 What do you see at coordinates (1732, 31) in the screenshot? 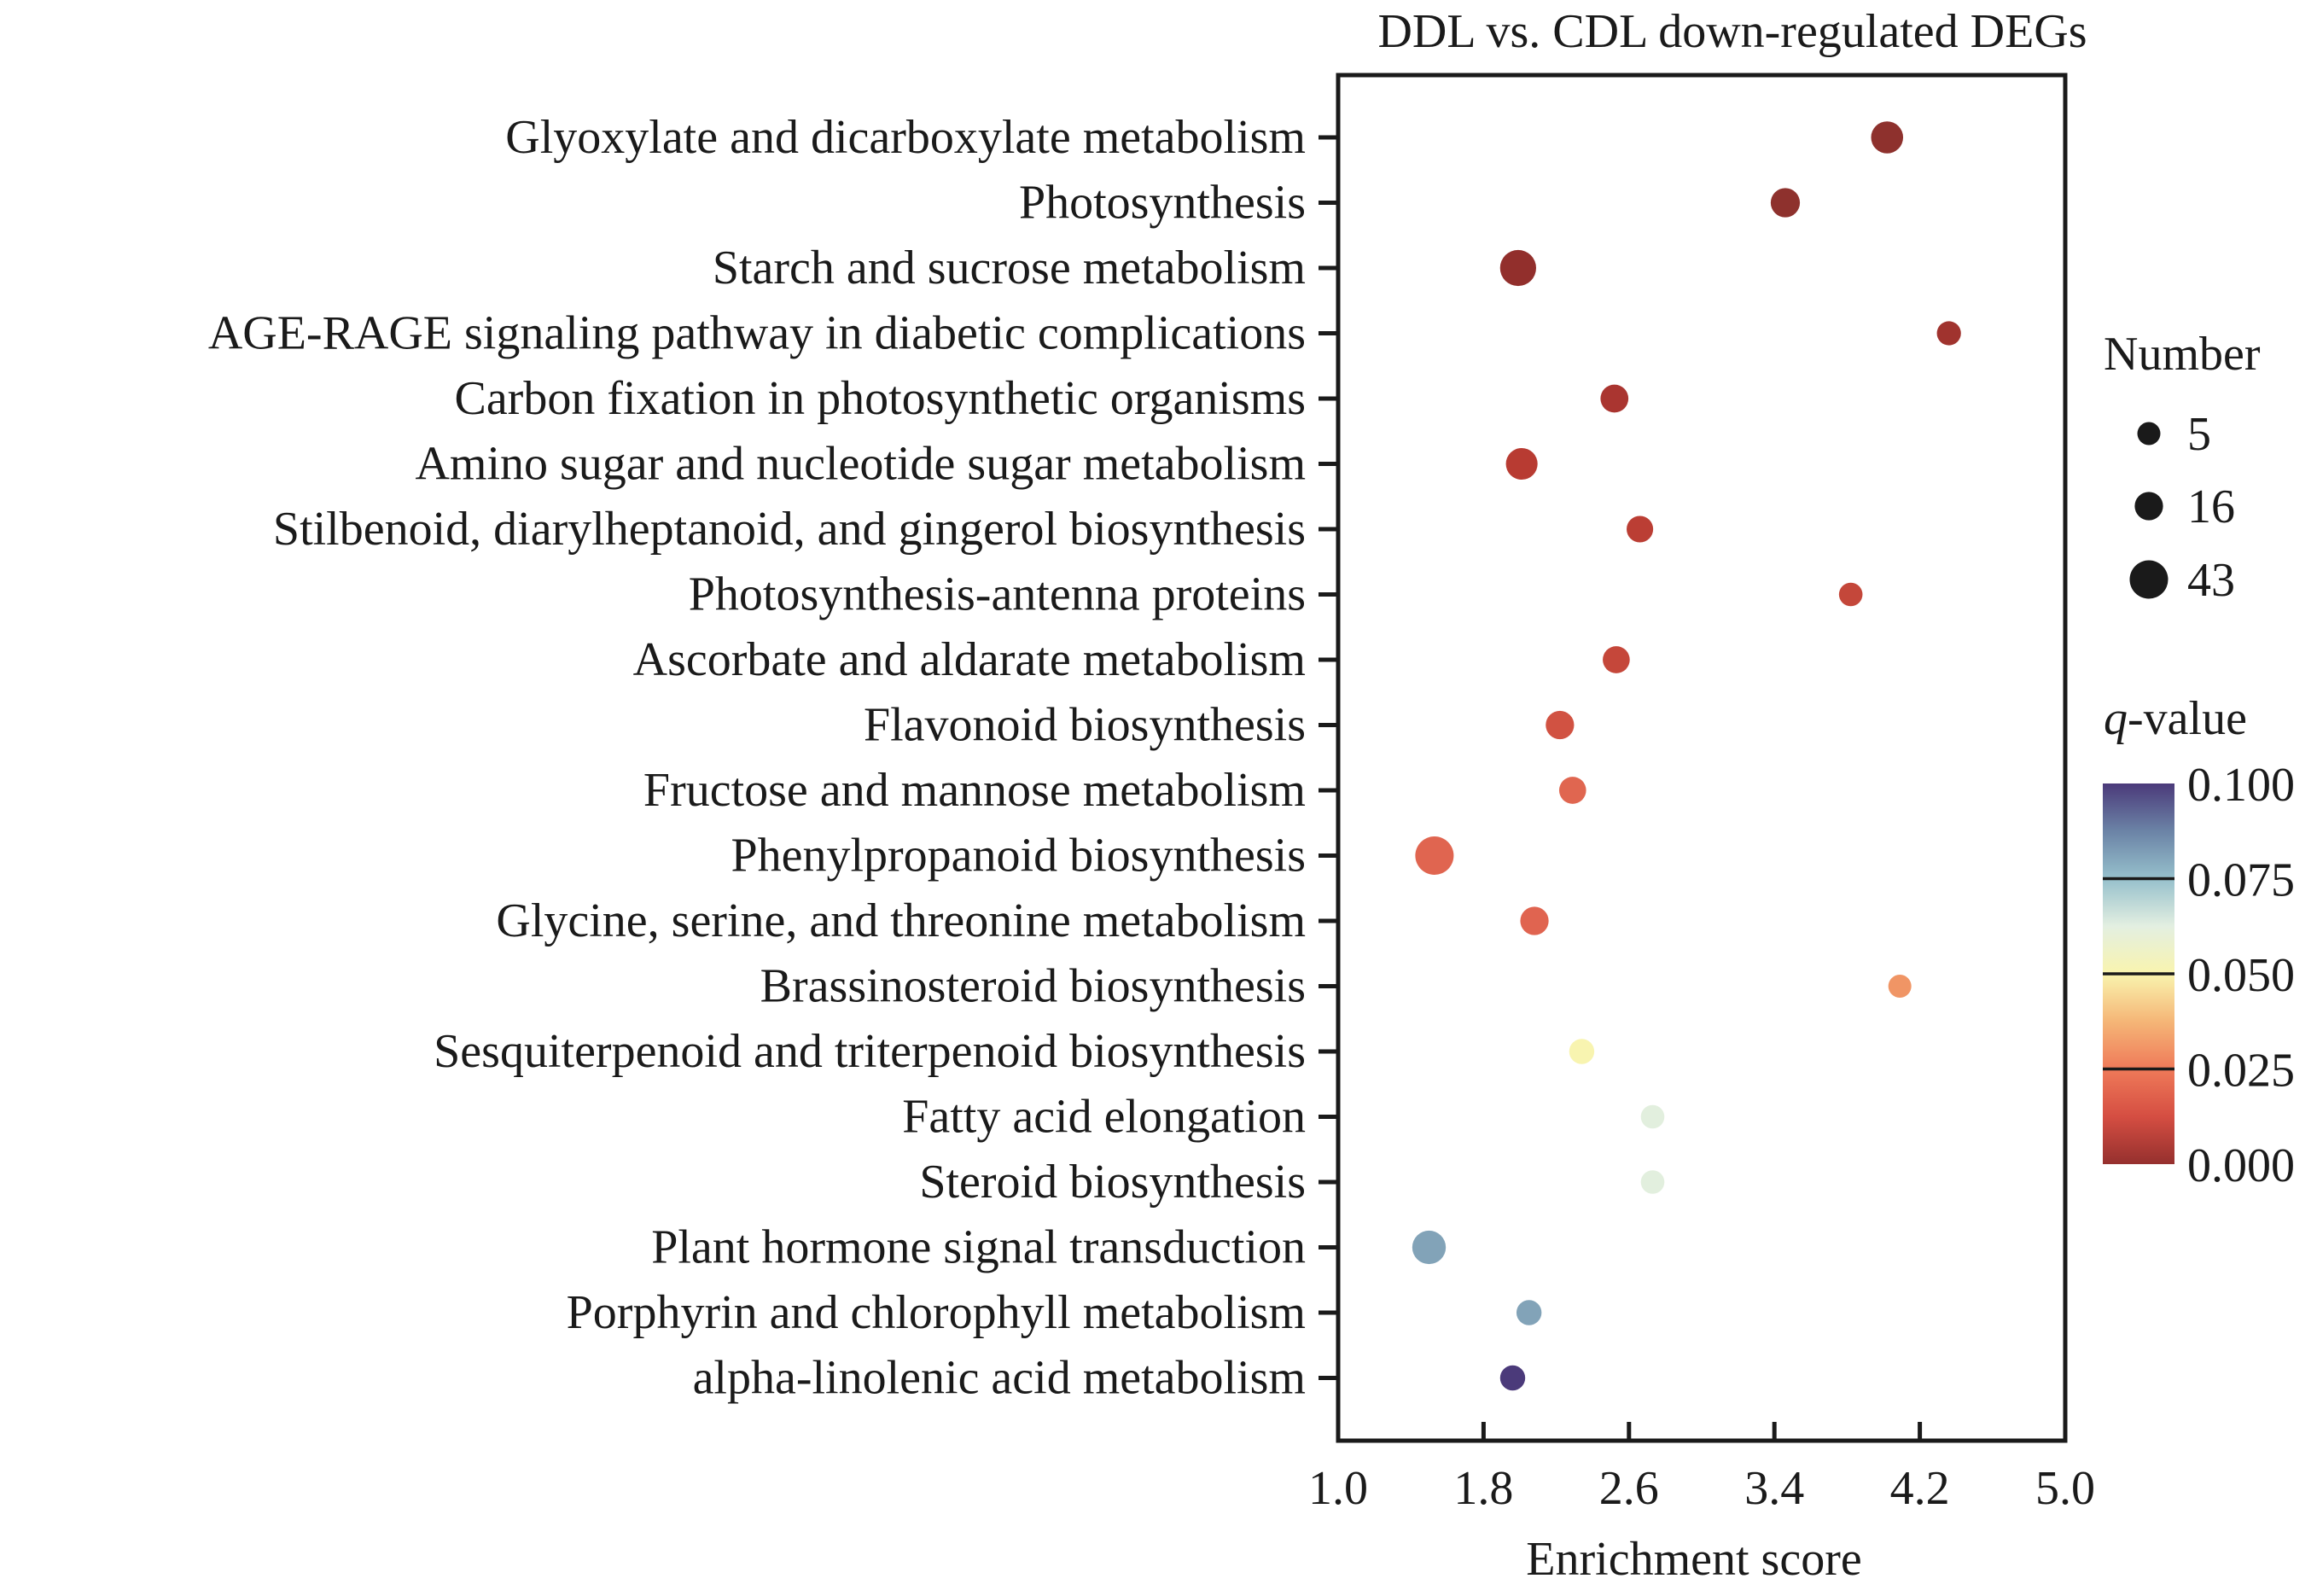
I see `chart-title: DDL vs. CDL down-regulated DEGs` at bounding box center [1732, 31].